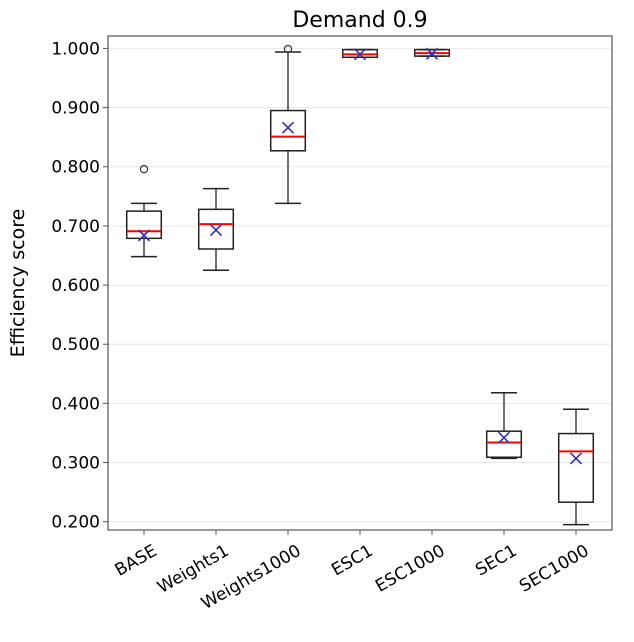 The width and height of the screenshot is (634, 642). I want to click on x-tick-label: SEC1000, so click(554, 569).